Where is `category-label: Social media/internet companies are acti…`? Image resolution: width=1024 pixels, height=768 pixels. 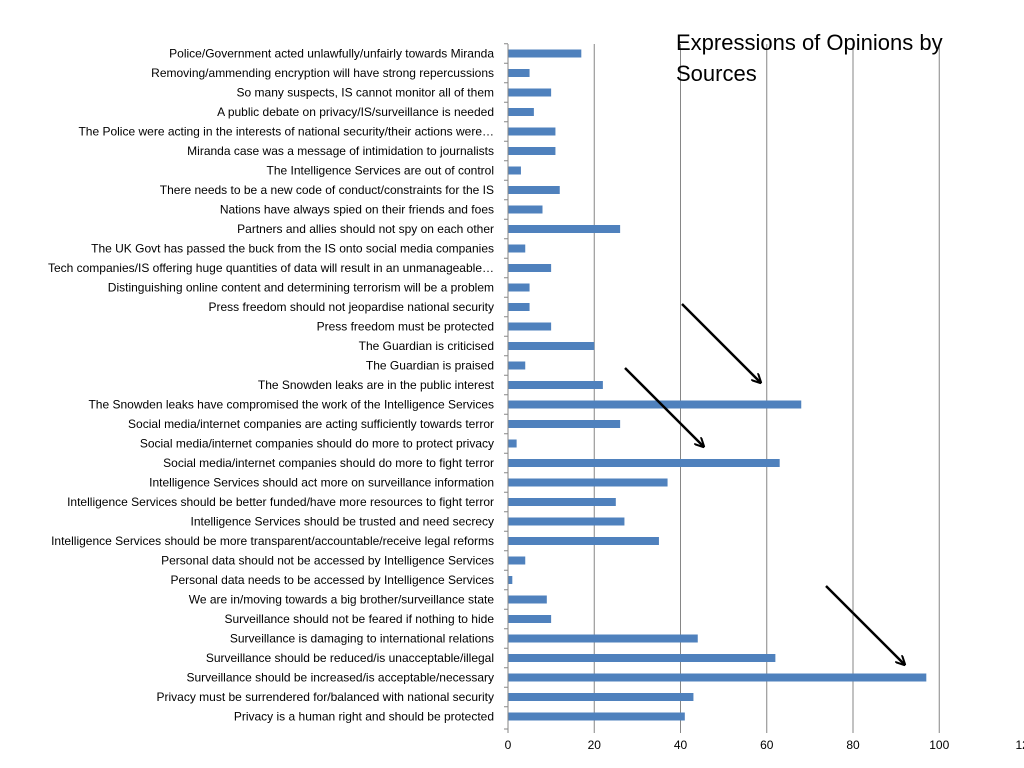
category-label: Social media/internet companies are acti… is located at coordinates (311, 424).